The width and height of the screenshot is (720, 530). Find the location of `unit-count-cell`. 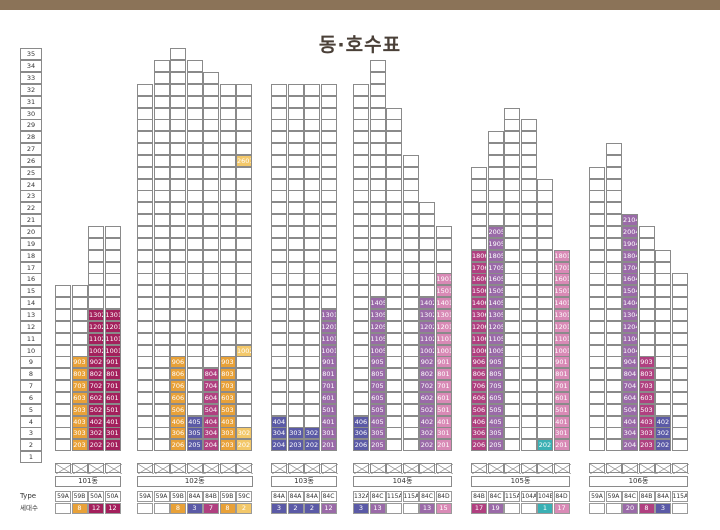

unit-count-cell is located at coordinates (145, 508).